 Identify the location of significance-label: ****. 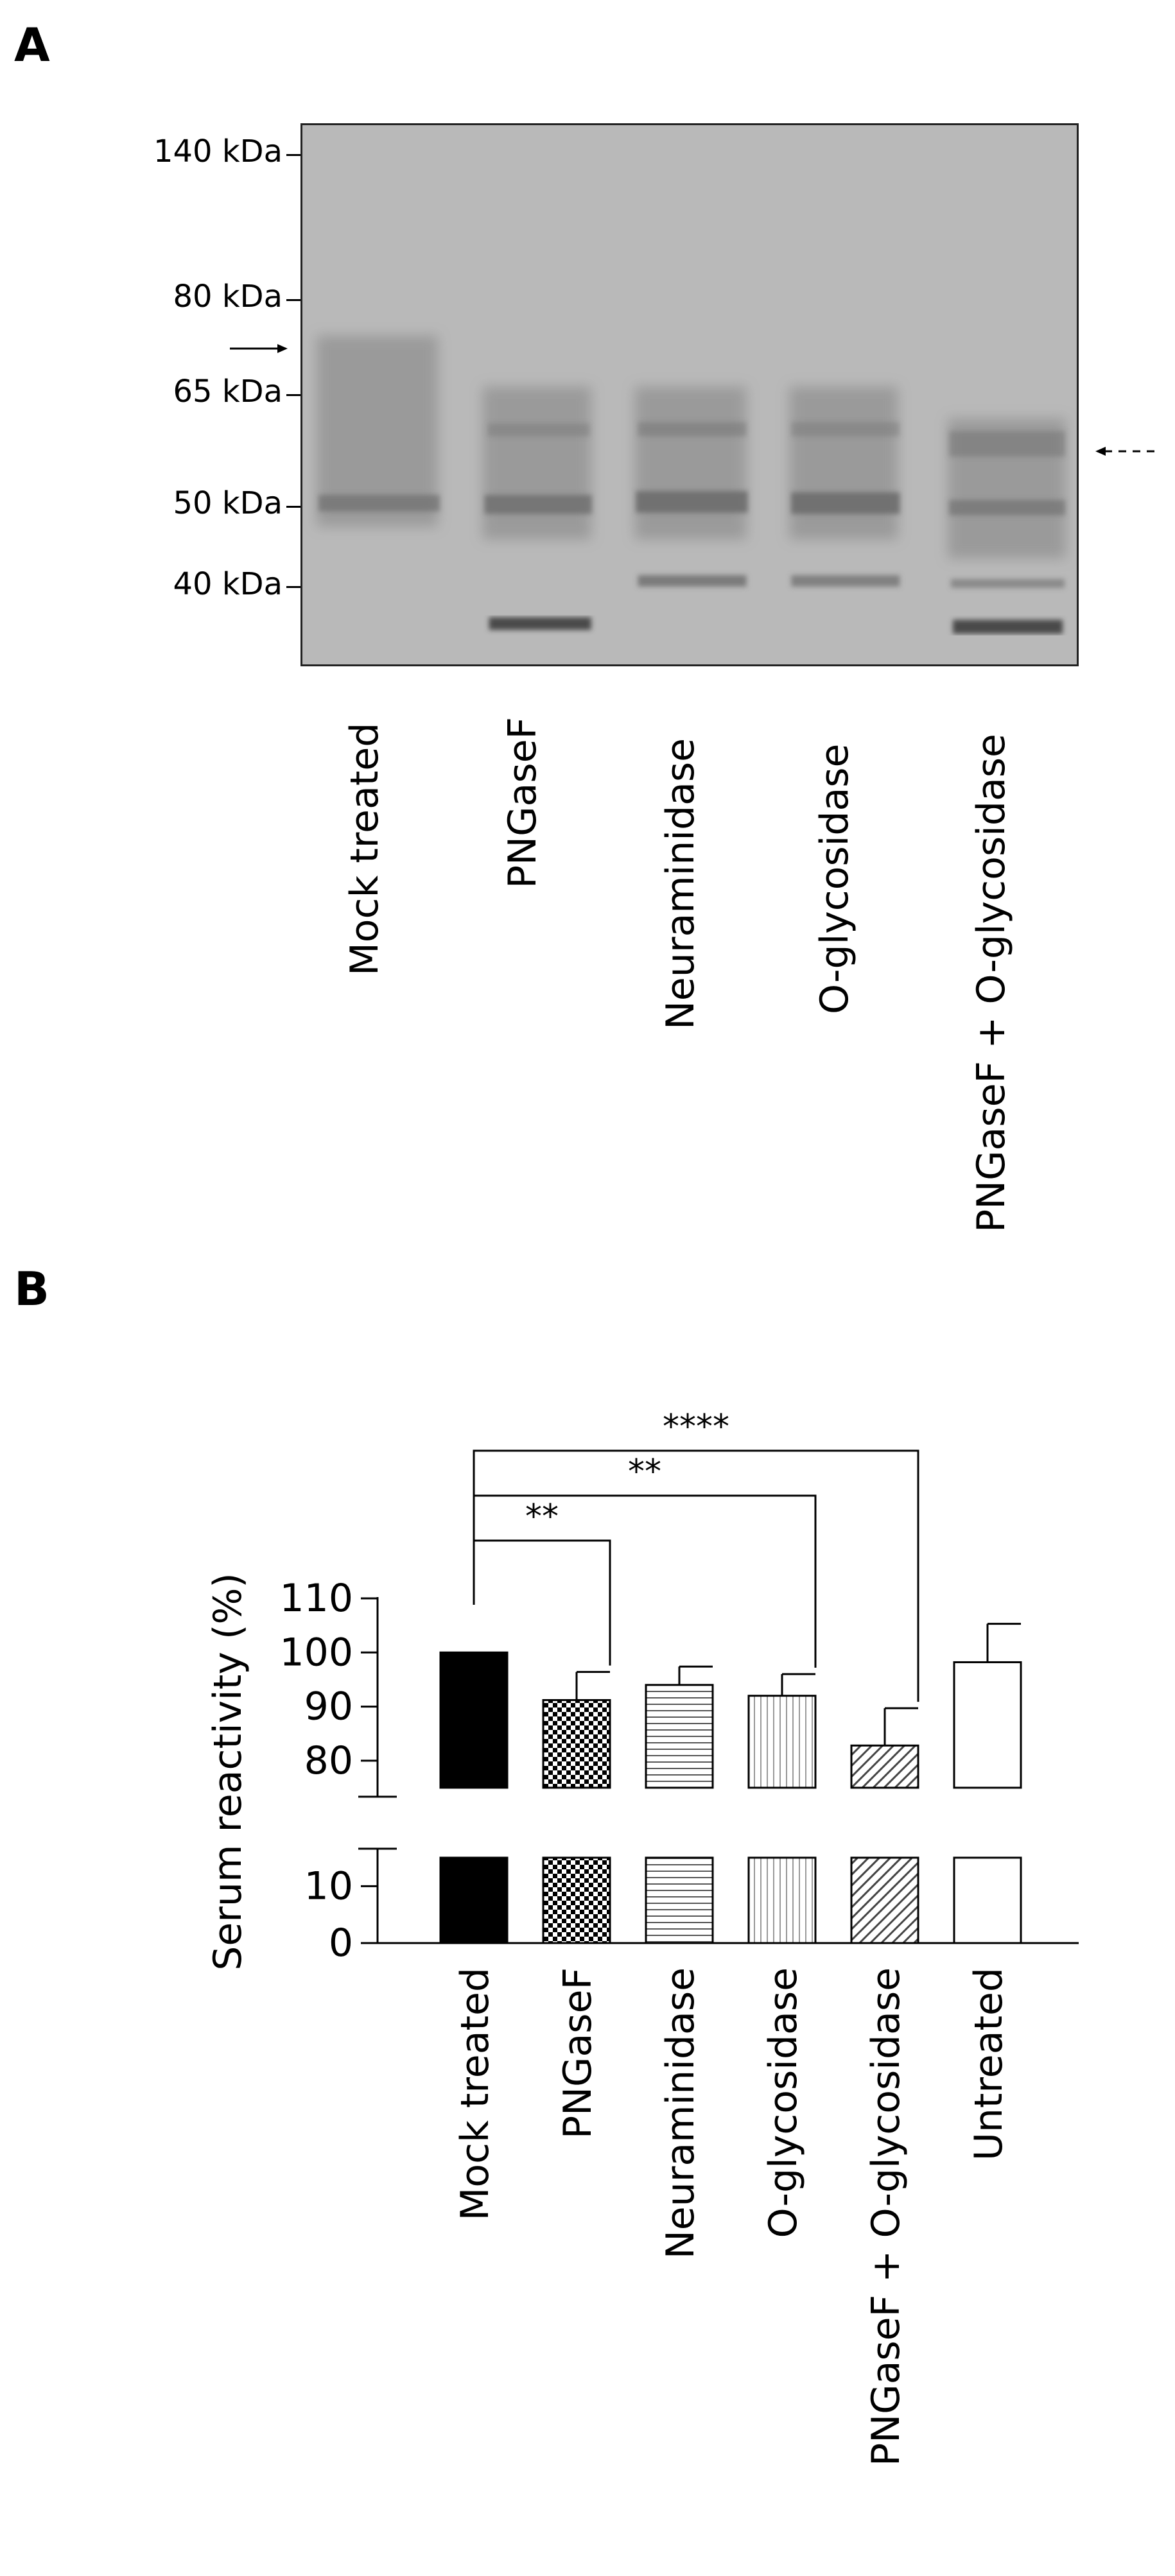
(696, 1427).